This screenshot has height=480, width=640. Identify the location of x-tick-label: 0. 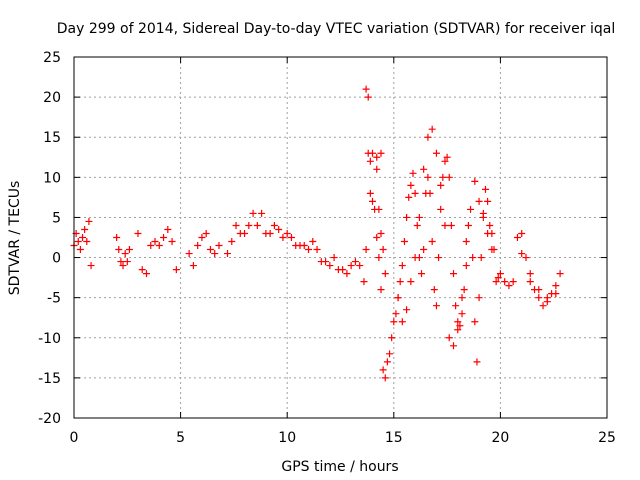
(74, 438).